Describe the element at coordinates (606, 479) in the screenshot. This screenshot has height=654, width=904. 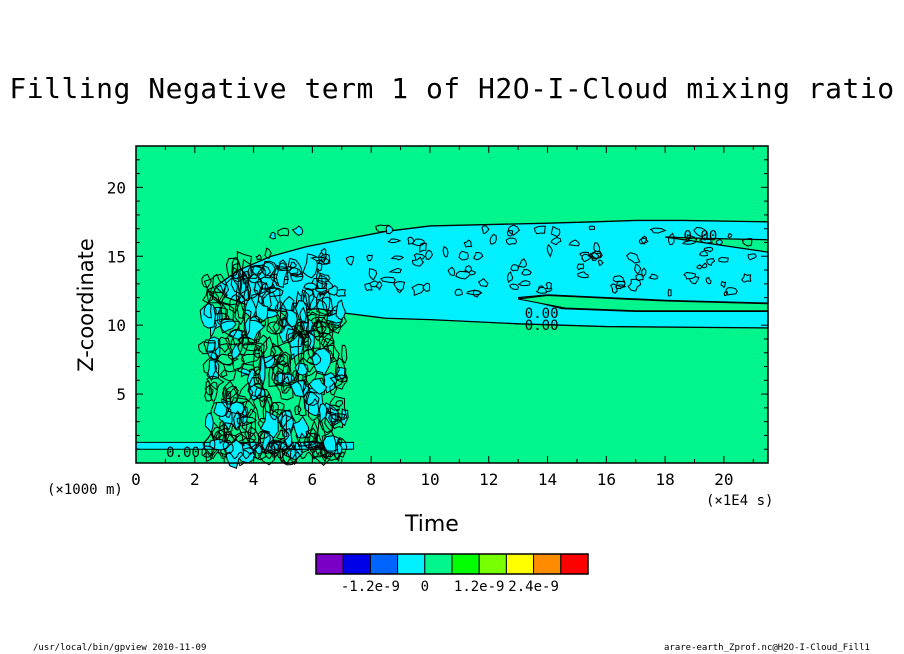
I see `x-tick-label: 16` at that location.